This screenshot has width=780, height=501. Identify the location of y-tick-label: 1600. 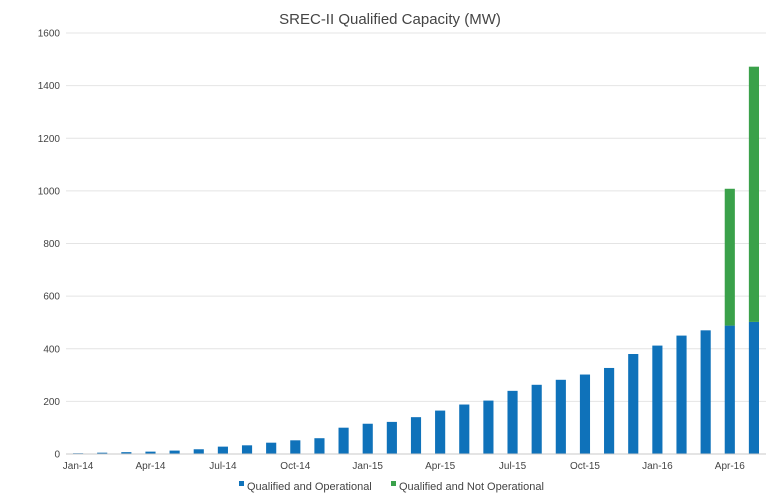
(49, 34).